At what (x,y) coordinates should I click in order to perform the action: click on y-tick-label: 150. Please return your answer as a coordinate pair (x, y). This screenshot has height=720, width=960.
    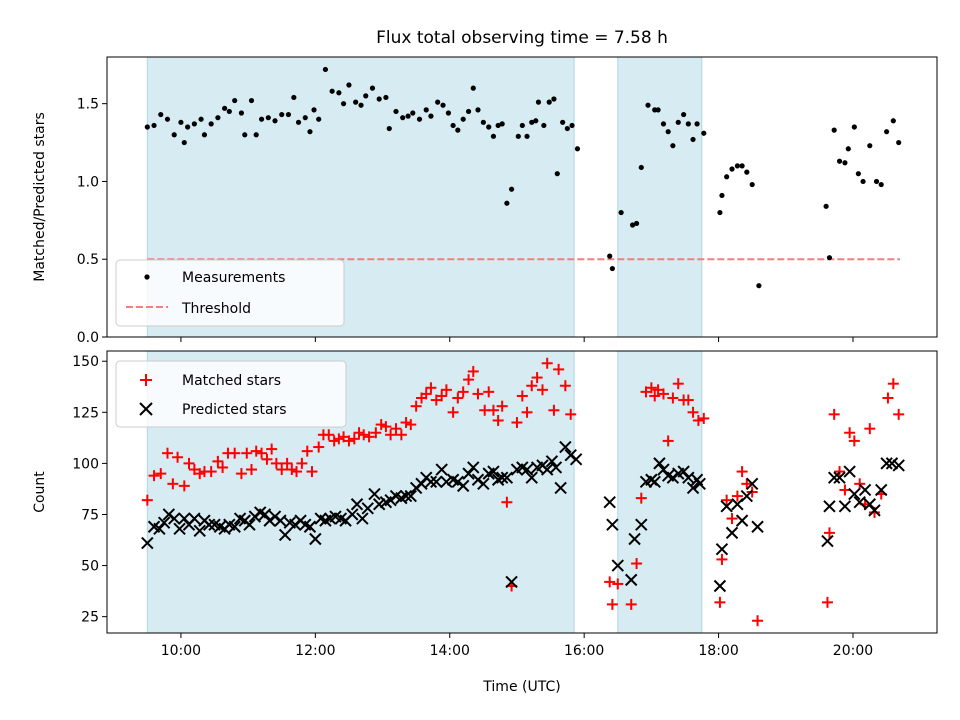
    Looking at the image, I should click on (85, 362).